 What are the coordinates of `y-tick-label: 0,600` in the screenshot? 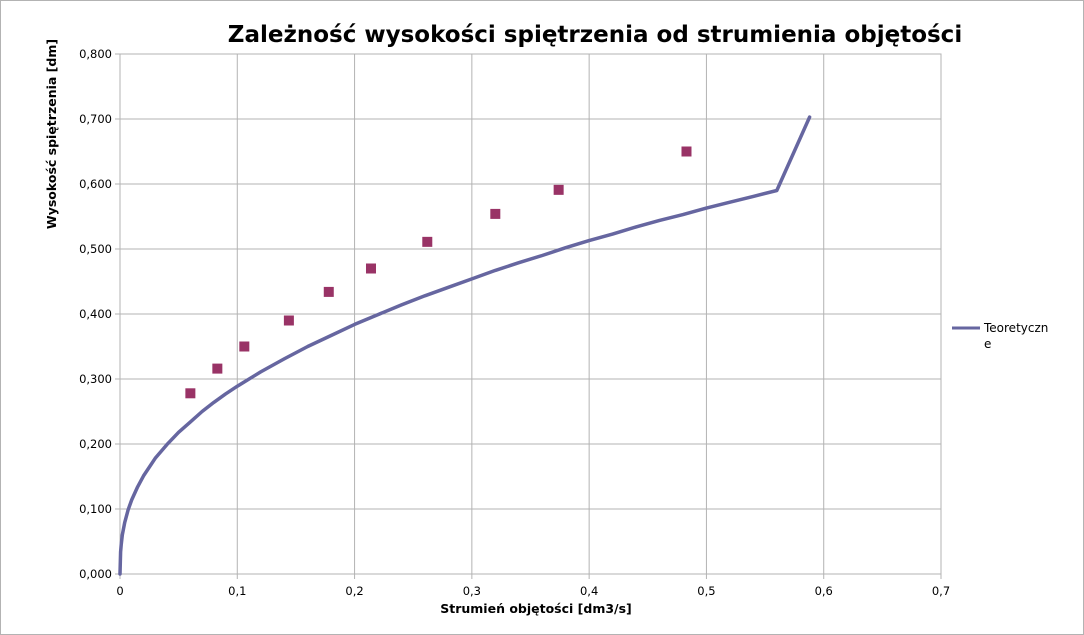 It's located at (95, 184).